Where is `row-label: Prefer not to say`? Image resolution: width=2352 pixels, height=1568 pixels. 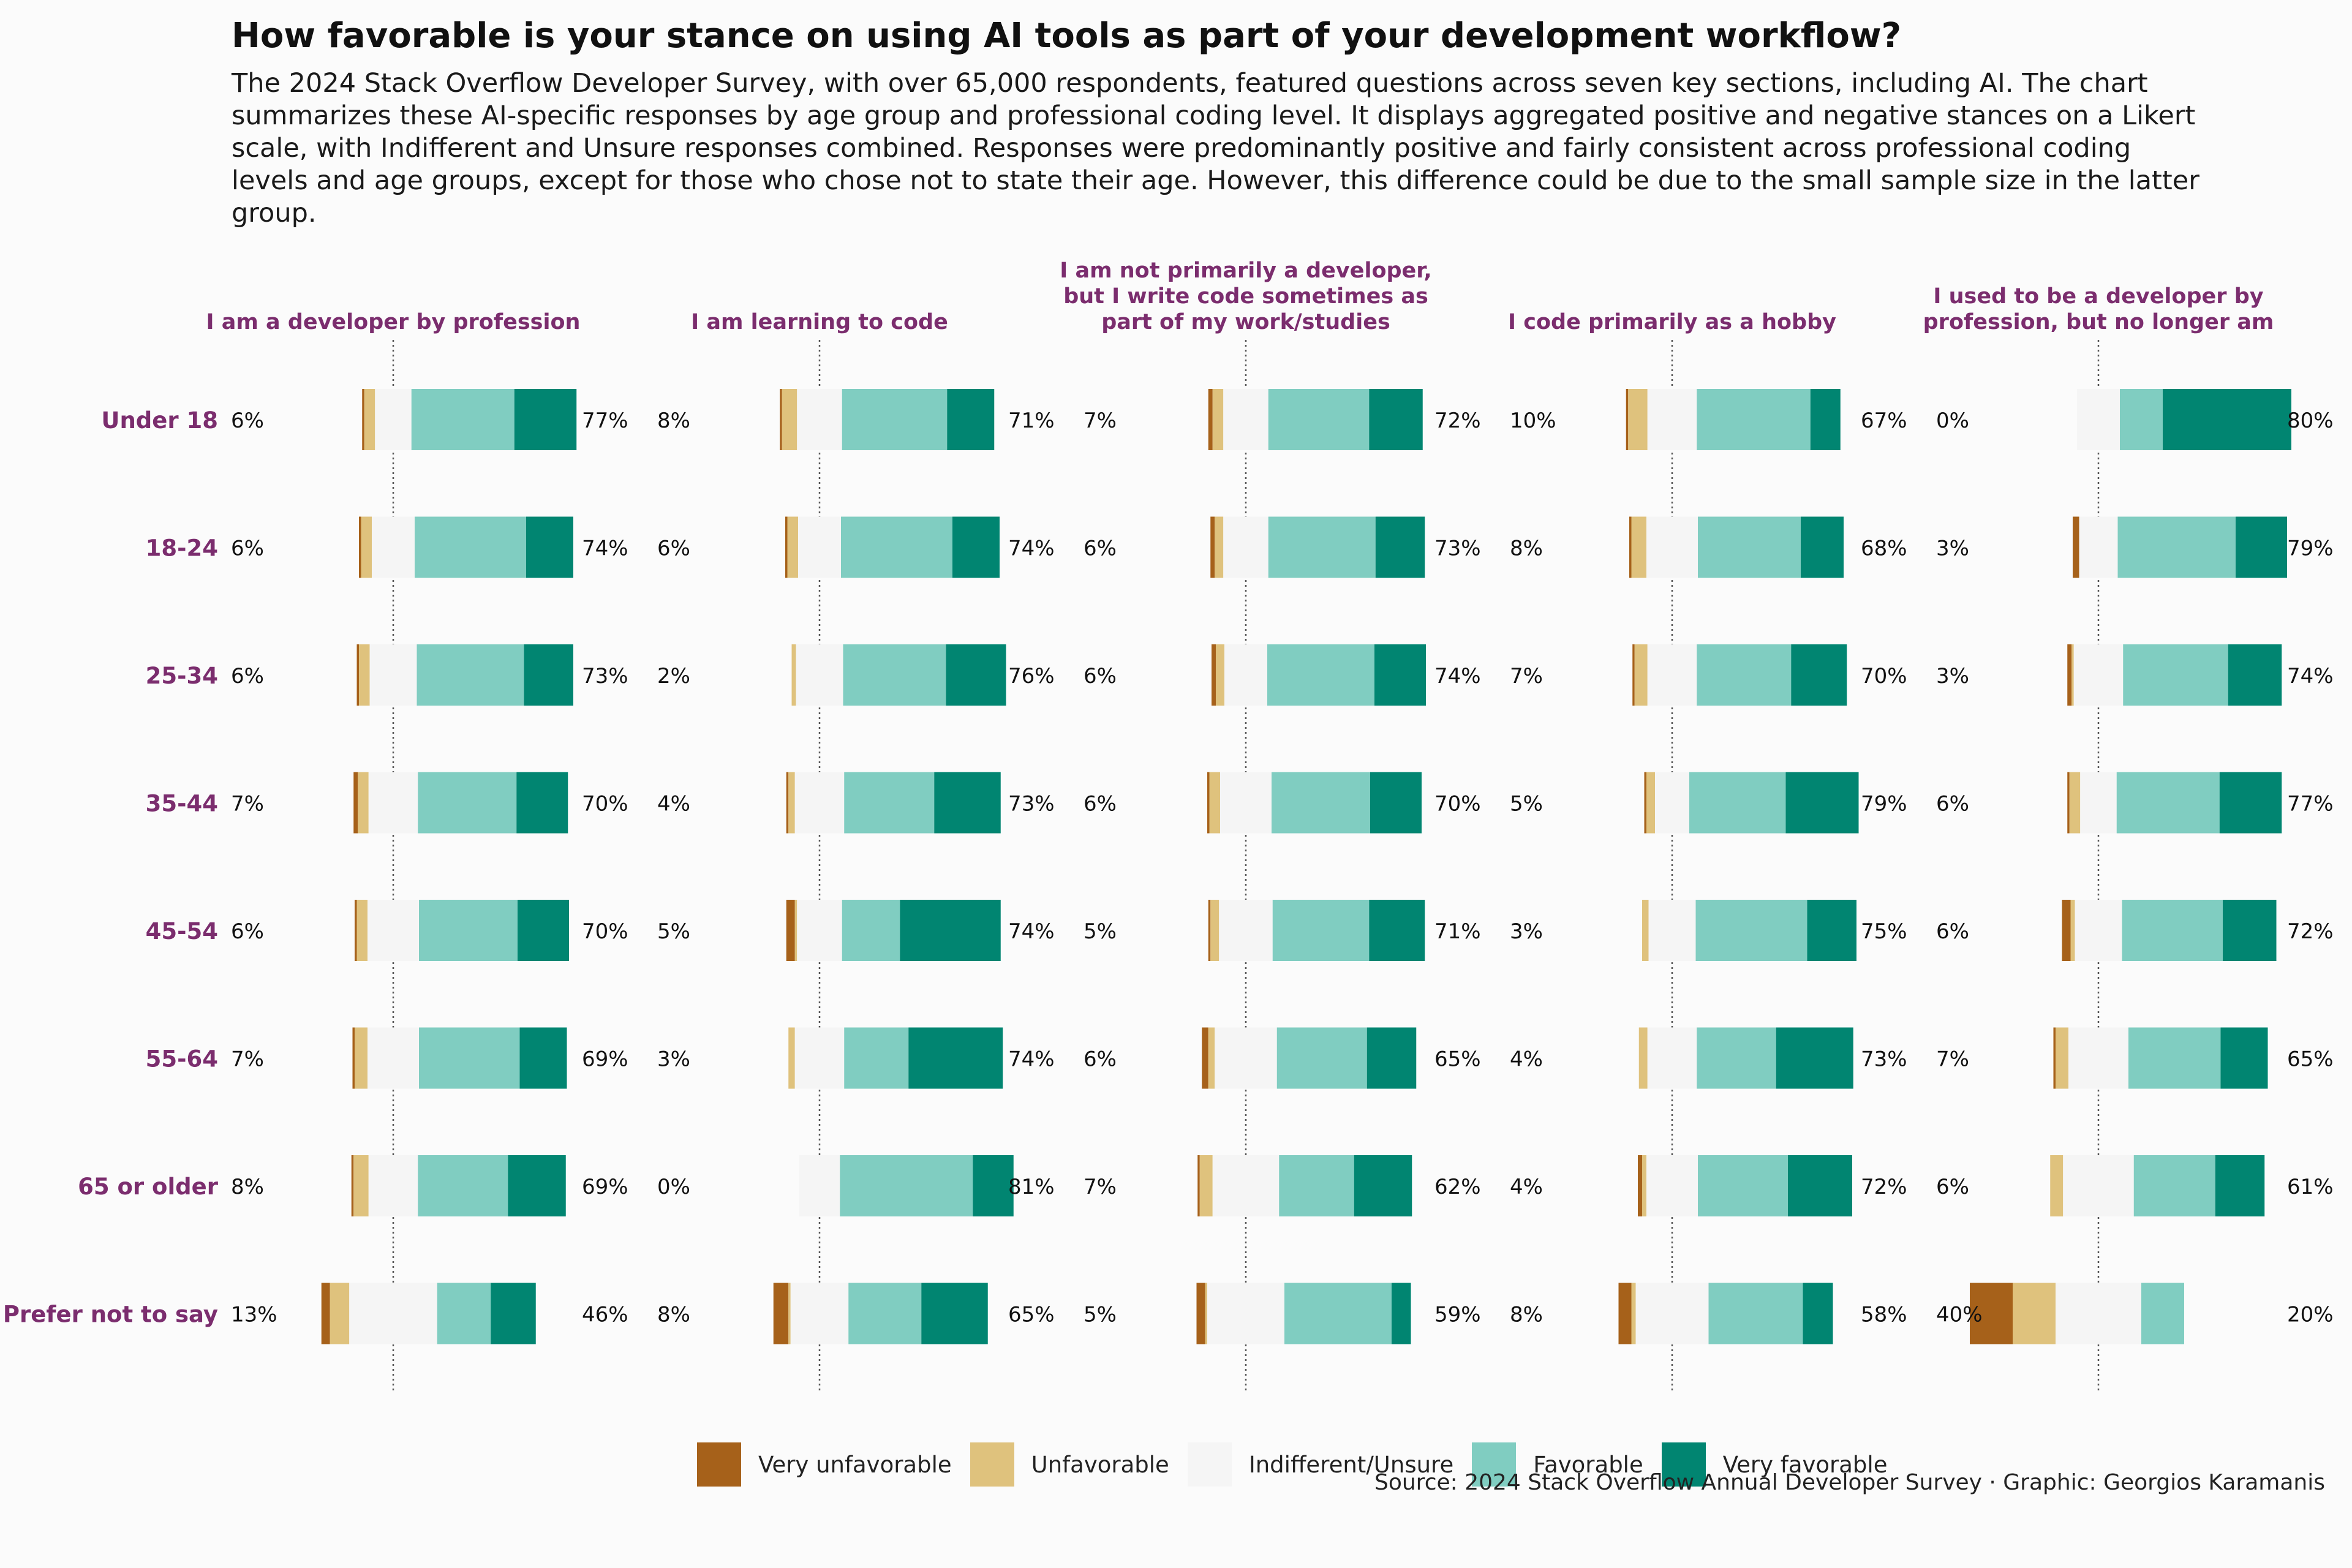 row-label: Prefer not to say is located at coordinates (110, 1315).